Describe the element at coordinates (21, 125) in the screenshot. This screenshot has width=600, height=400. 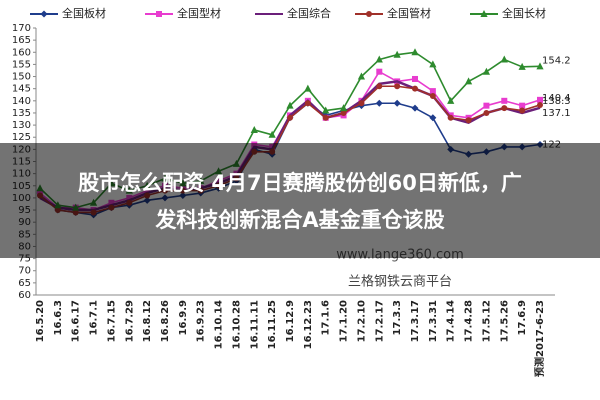
I see `y-tick-label: 130` at that location.